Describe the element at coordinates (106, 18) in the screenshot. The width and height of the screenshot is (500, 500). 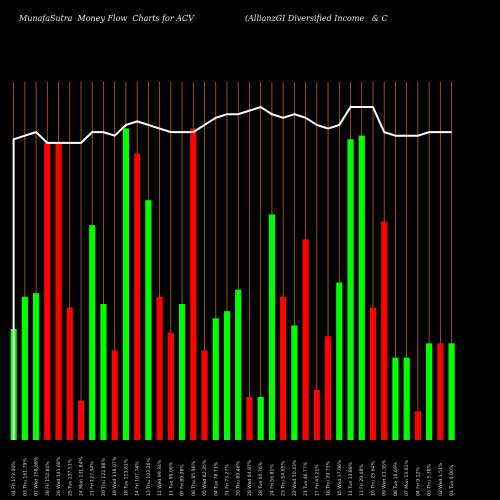
I see `chart-title: MunafaSutra Money Flow Charts for ACV` at that location.